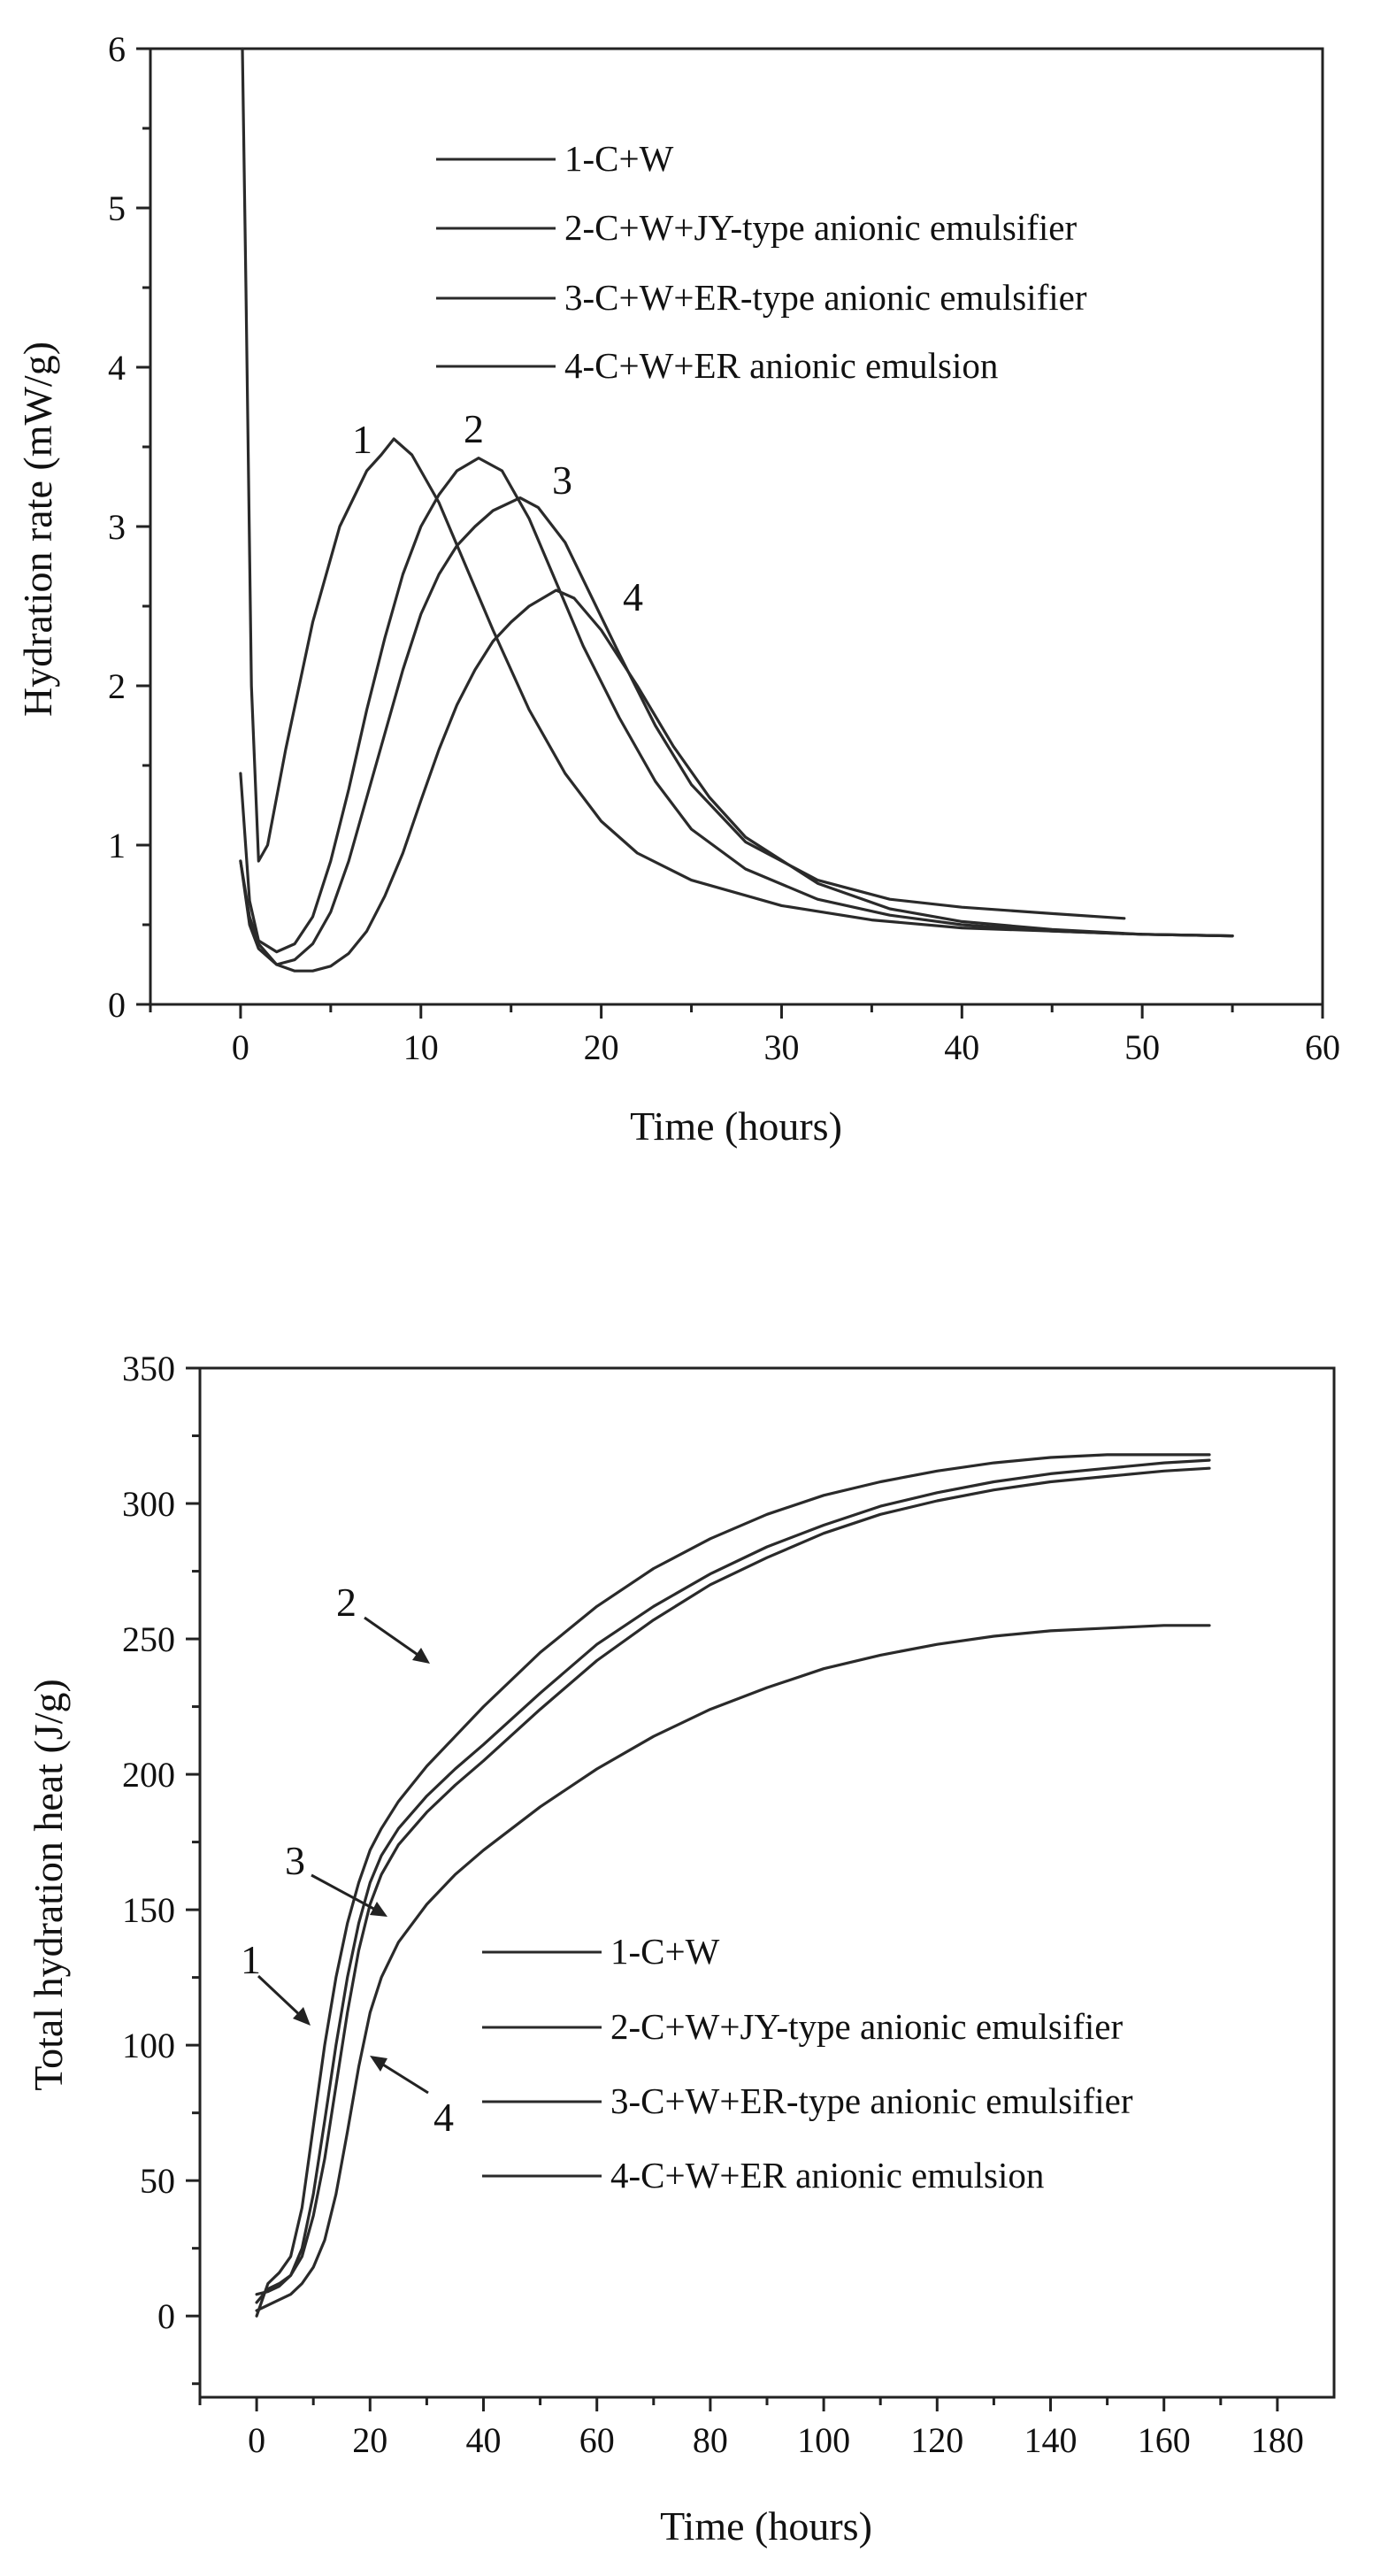  I want to click on x-tick-label: 140, so click(1051, 2440).